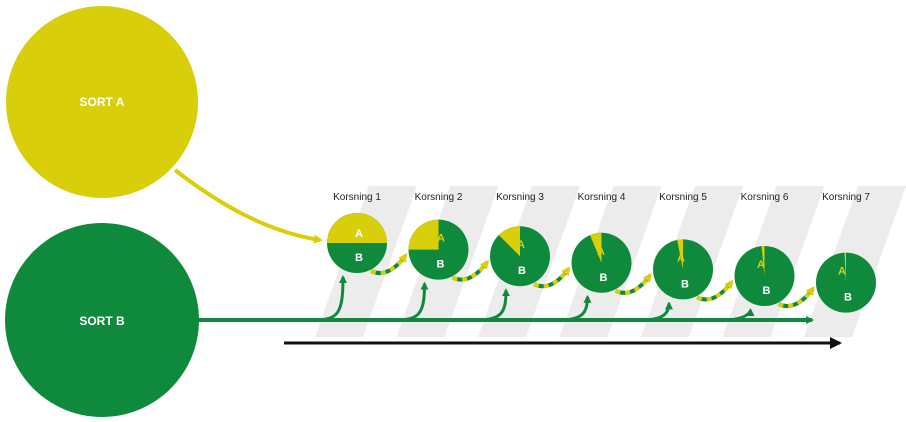 This screenshot has height=422, width=906. I want to click on crossing-1: AB Korsning 1, so click(357, 232).